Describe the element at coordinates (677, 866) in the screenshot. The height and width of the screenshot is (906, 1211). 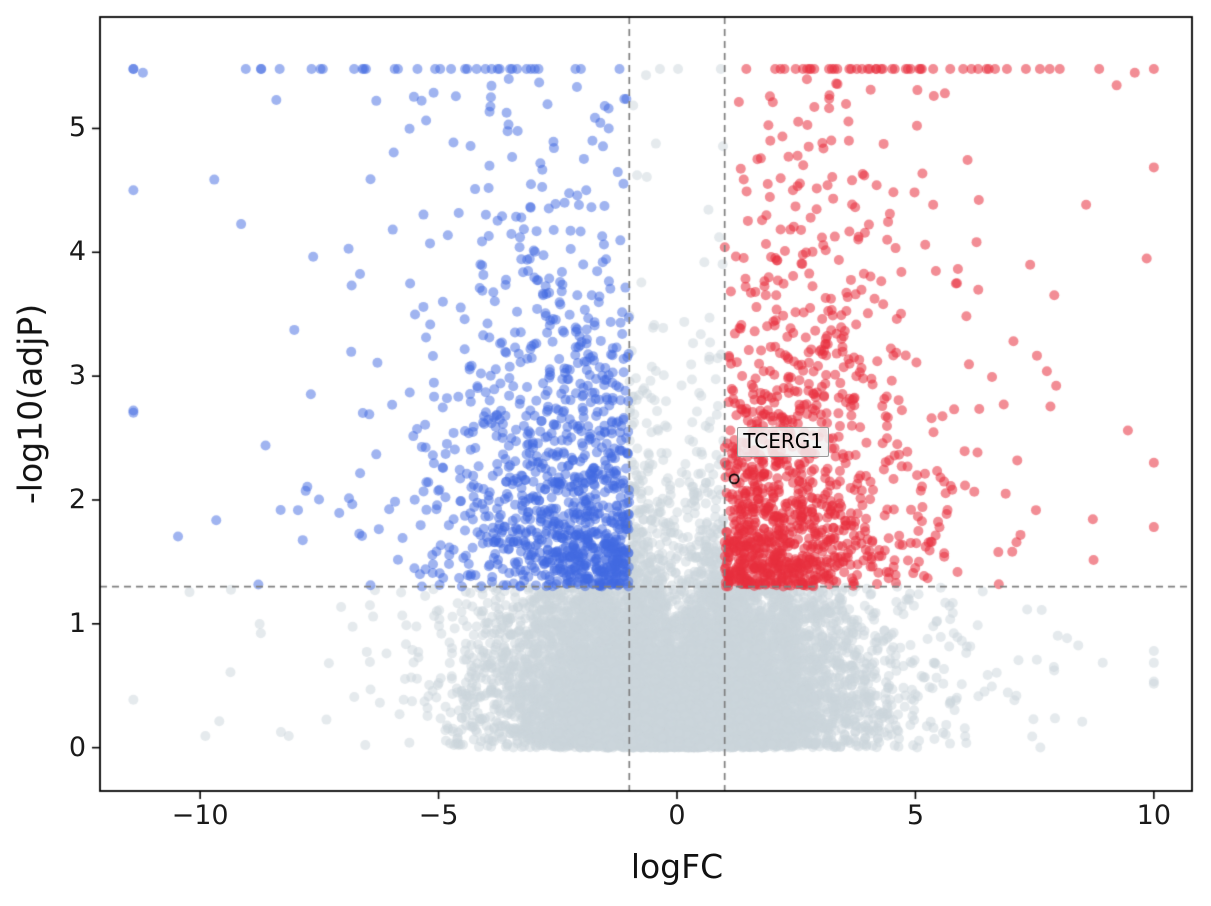
I see `x-axis-label: logFC` at that location.